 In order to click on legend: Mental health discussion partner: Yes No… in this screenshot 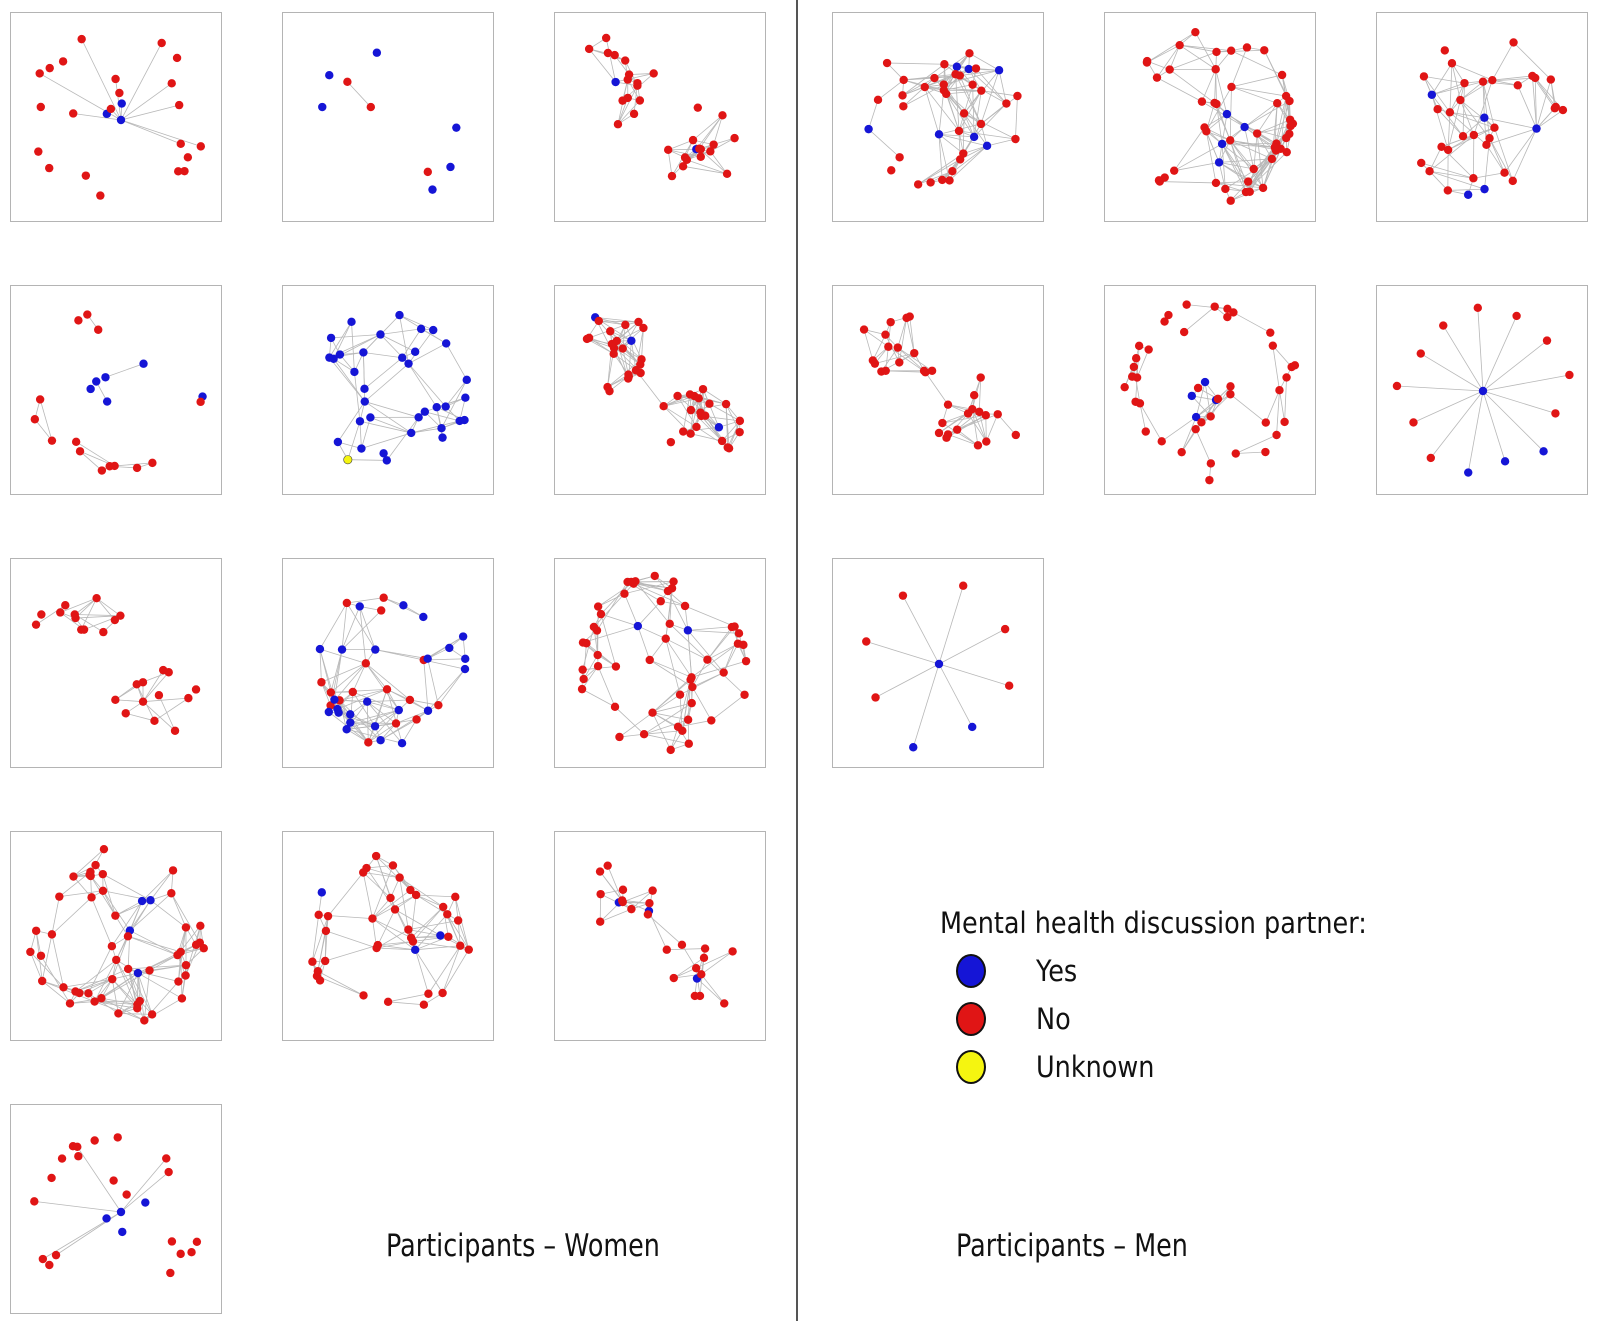, I will do `click(1220, 1001)`.